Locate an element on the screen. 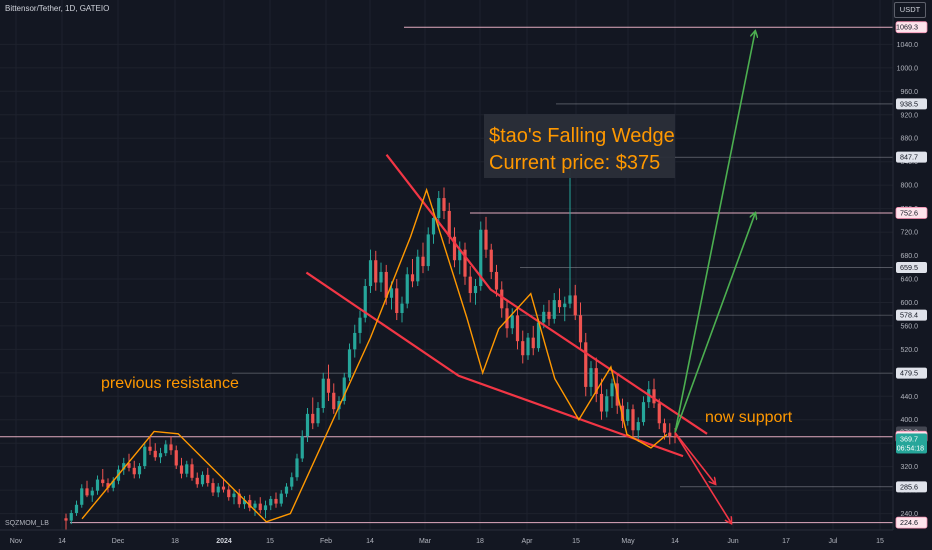 This screenshot has height=550, width=932. y-tick-label: 1000.0 is located at coordinates (908, 68).